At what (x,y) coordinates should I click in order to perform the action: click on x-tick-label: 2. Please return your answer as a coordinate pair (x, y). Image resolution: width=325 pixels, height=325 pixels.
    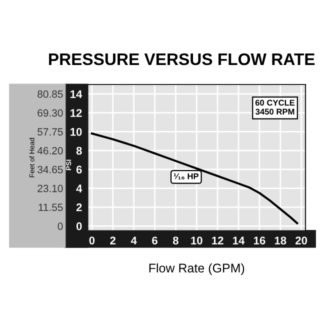
    Looking at the image, I should click on (113, 240).